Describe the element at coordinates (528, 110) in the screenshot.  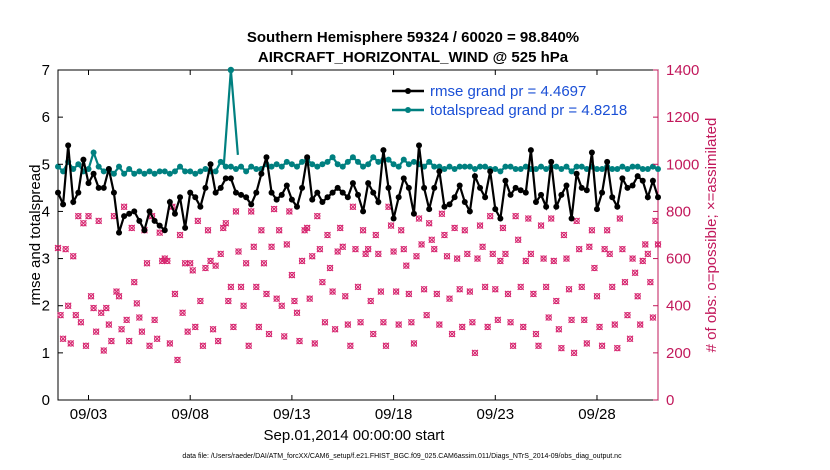
I see `legend-label-spread: totalspread grand pr = 4.8218` at that location.